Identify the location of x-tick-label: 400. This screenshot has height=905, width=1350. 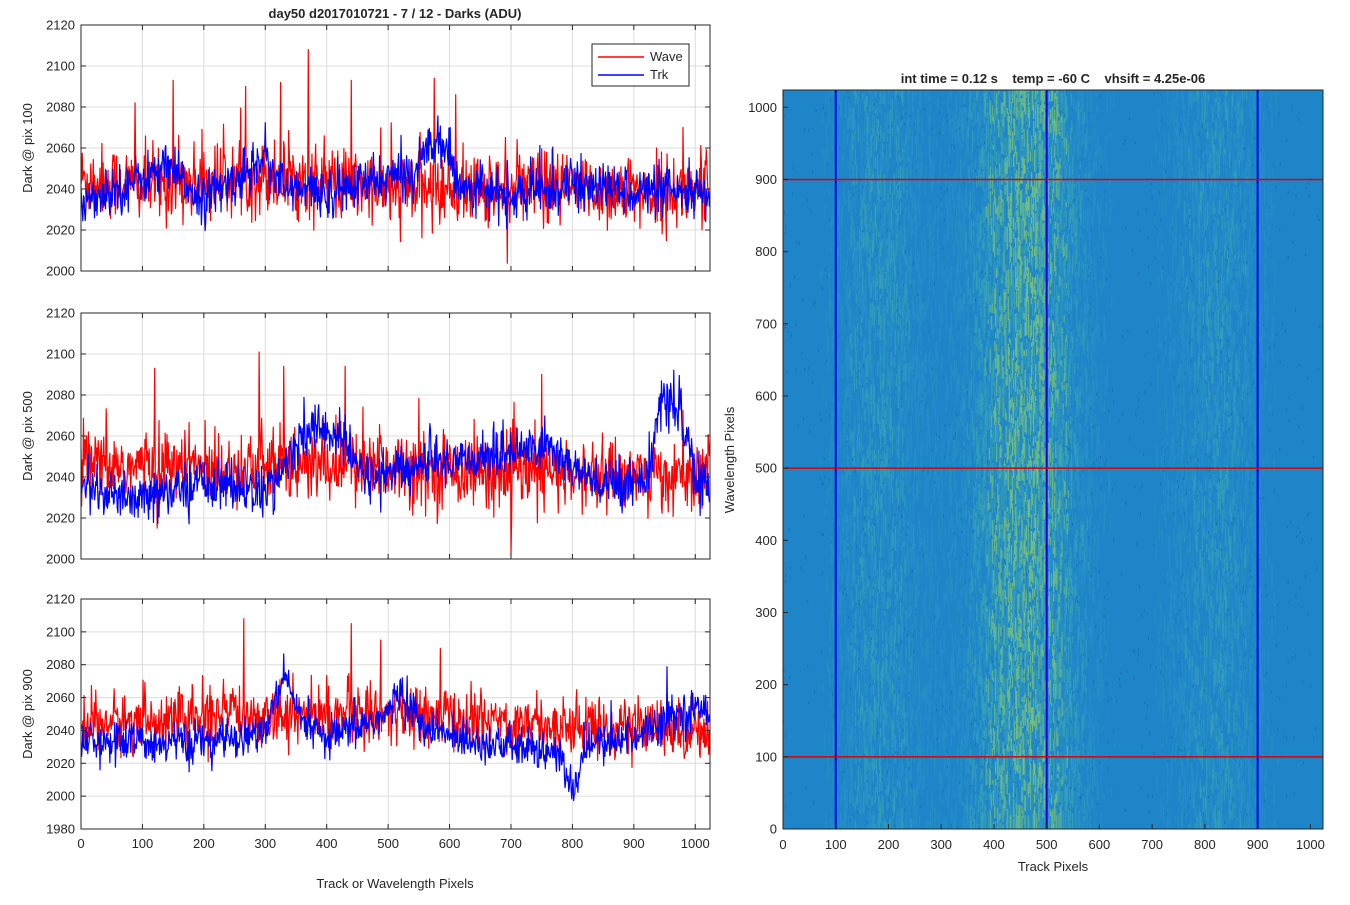
(327, 843).